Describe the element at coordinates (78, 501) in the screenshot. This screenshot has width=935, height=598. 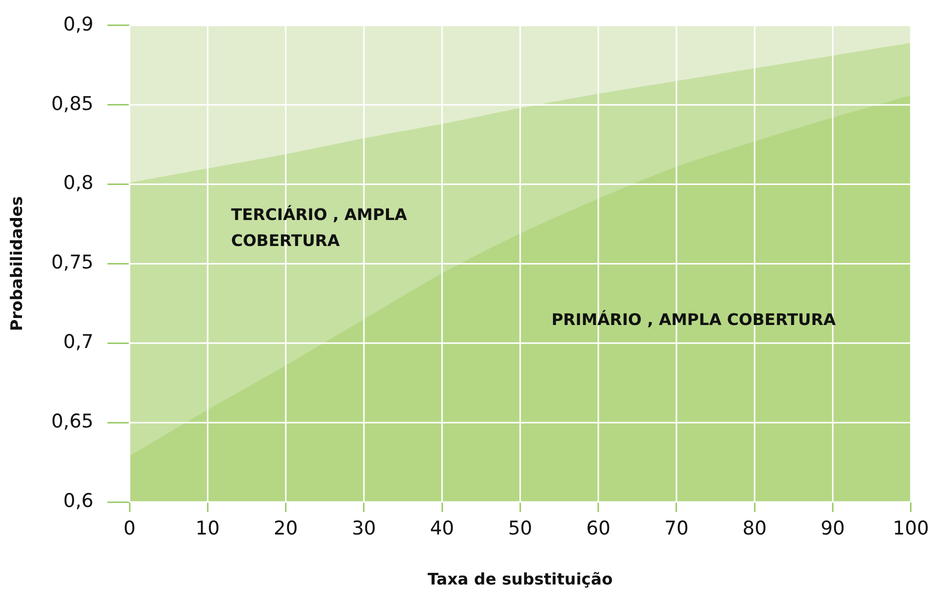
I see `y-tick-label: 0,6` at that location.